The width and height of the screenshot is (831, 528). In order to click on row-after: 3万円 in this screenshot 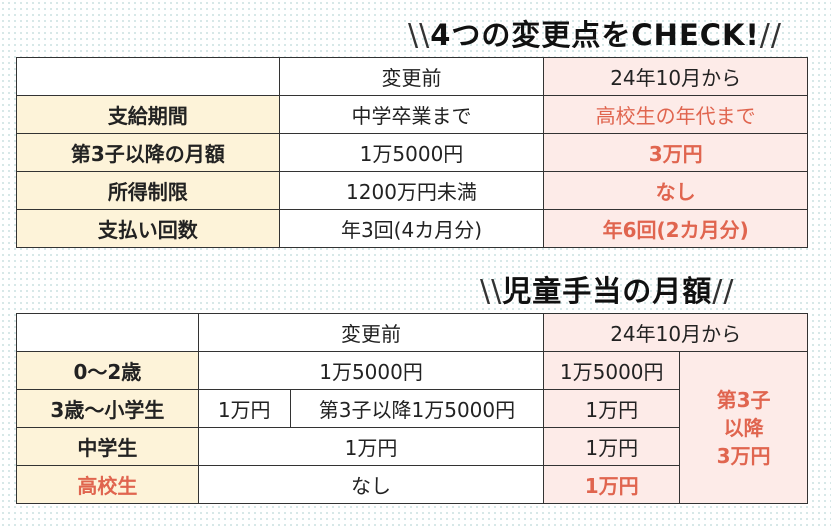, I will do `click(675, 152)`.